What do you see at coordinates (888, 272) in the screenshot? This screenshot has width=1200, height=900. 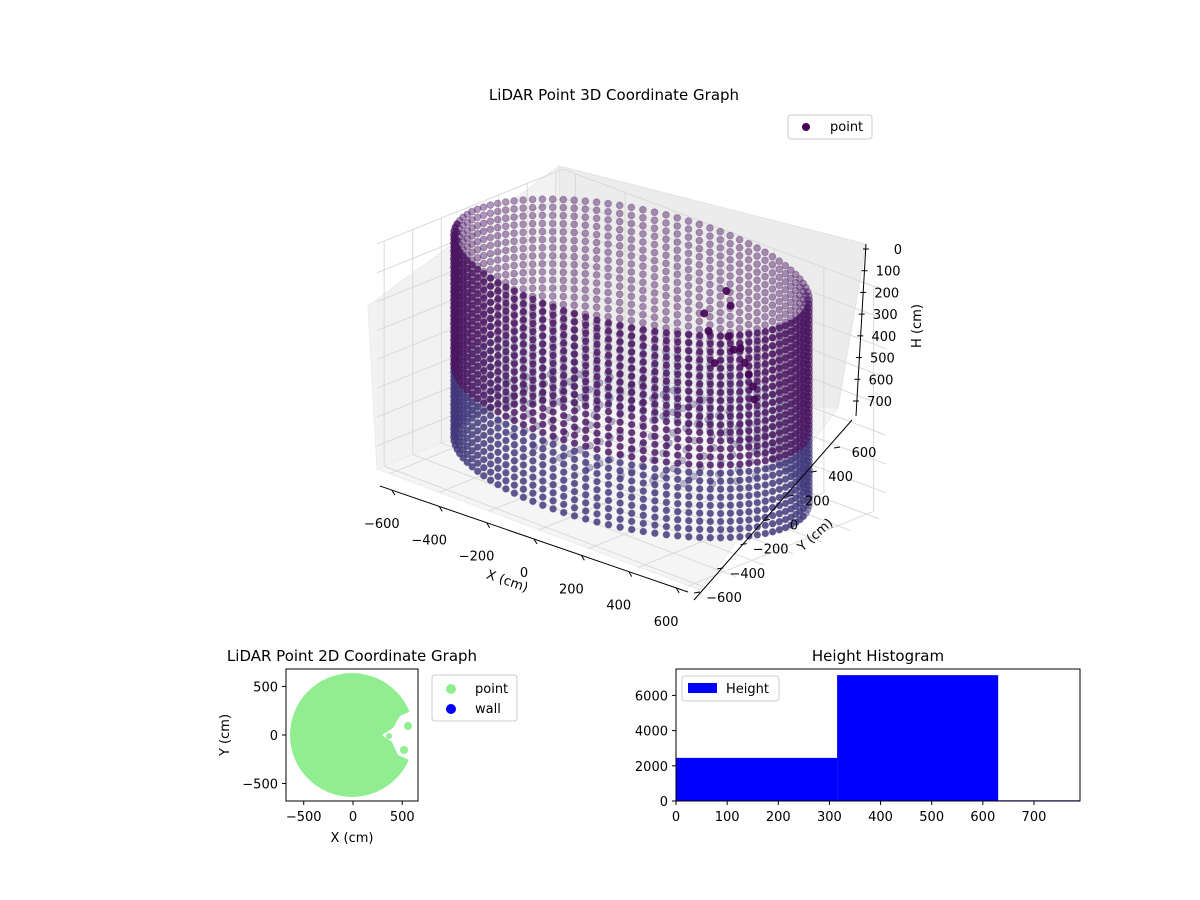 I see `z-tick-label: 100` at bounding box center [888, 272].